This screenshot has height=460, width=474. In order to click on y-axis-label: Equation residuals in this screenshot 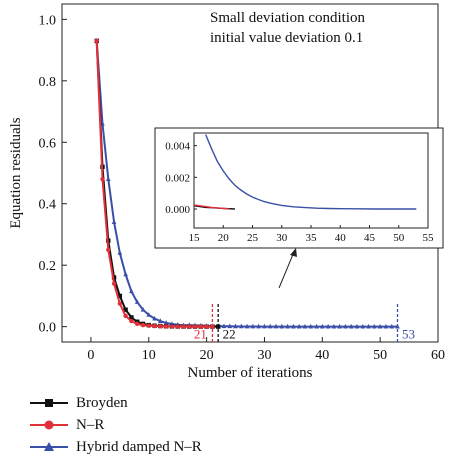, I will do `click(16, 172)`.